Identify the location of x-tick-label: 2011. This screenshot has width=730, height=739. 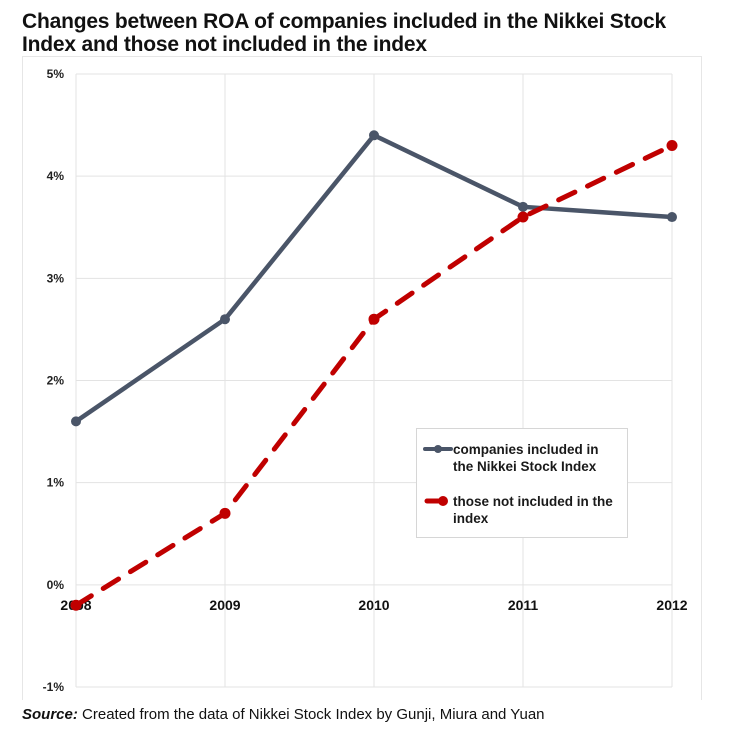
(523, 605).